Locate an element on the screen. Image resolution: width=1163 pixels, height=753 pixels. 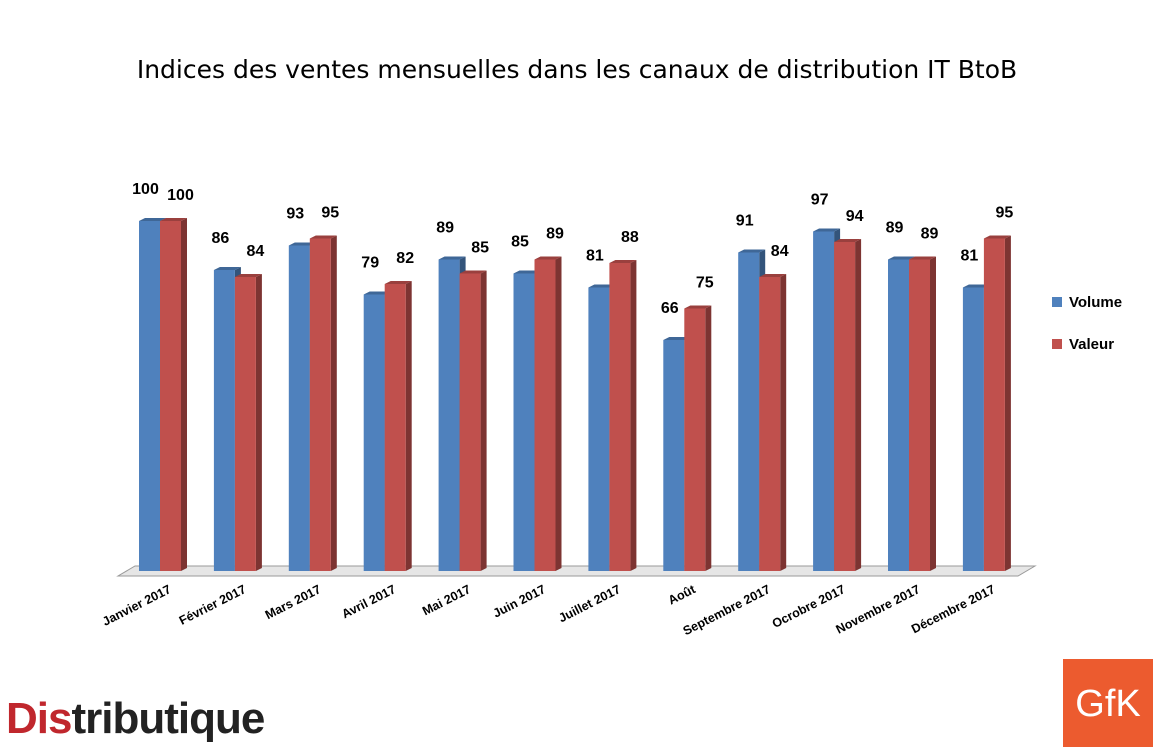
data-label-volume: 89 is located at coordinates (895, 228).